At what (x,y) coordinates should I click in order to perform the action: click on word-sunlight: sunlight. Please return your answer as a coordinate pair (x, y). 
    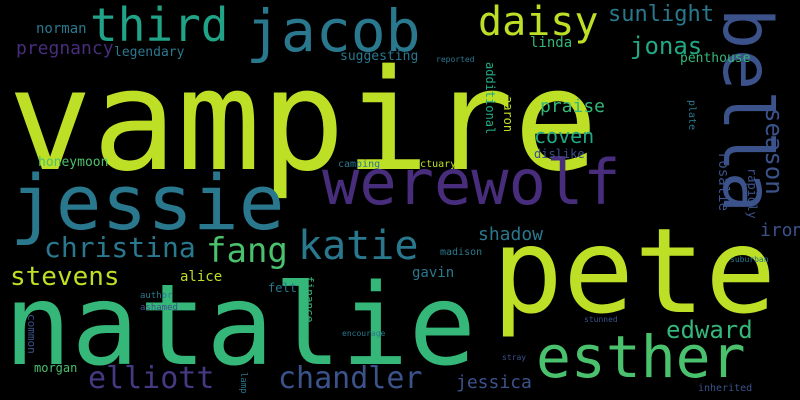
    Looking at the image, I should click on (661, 14).